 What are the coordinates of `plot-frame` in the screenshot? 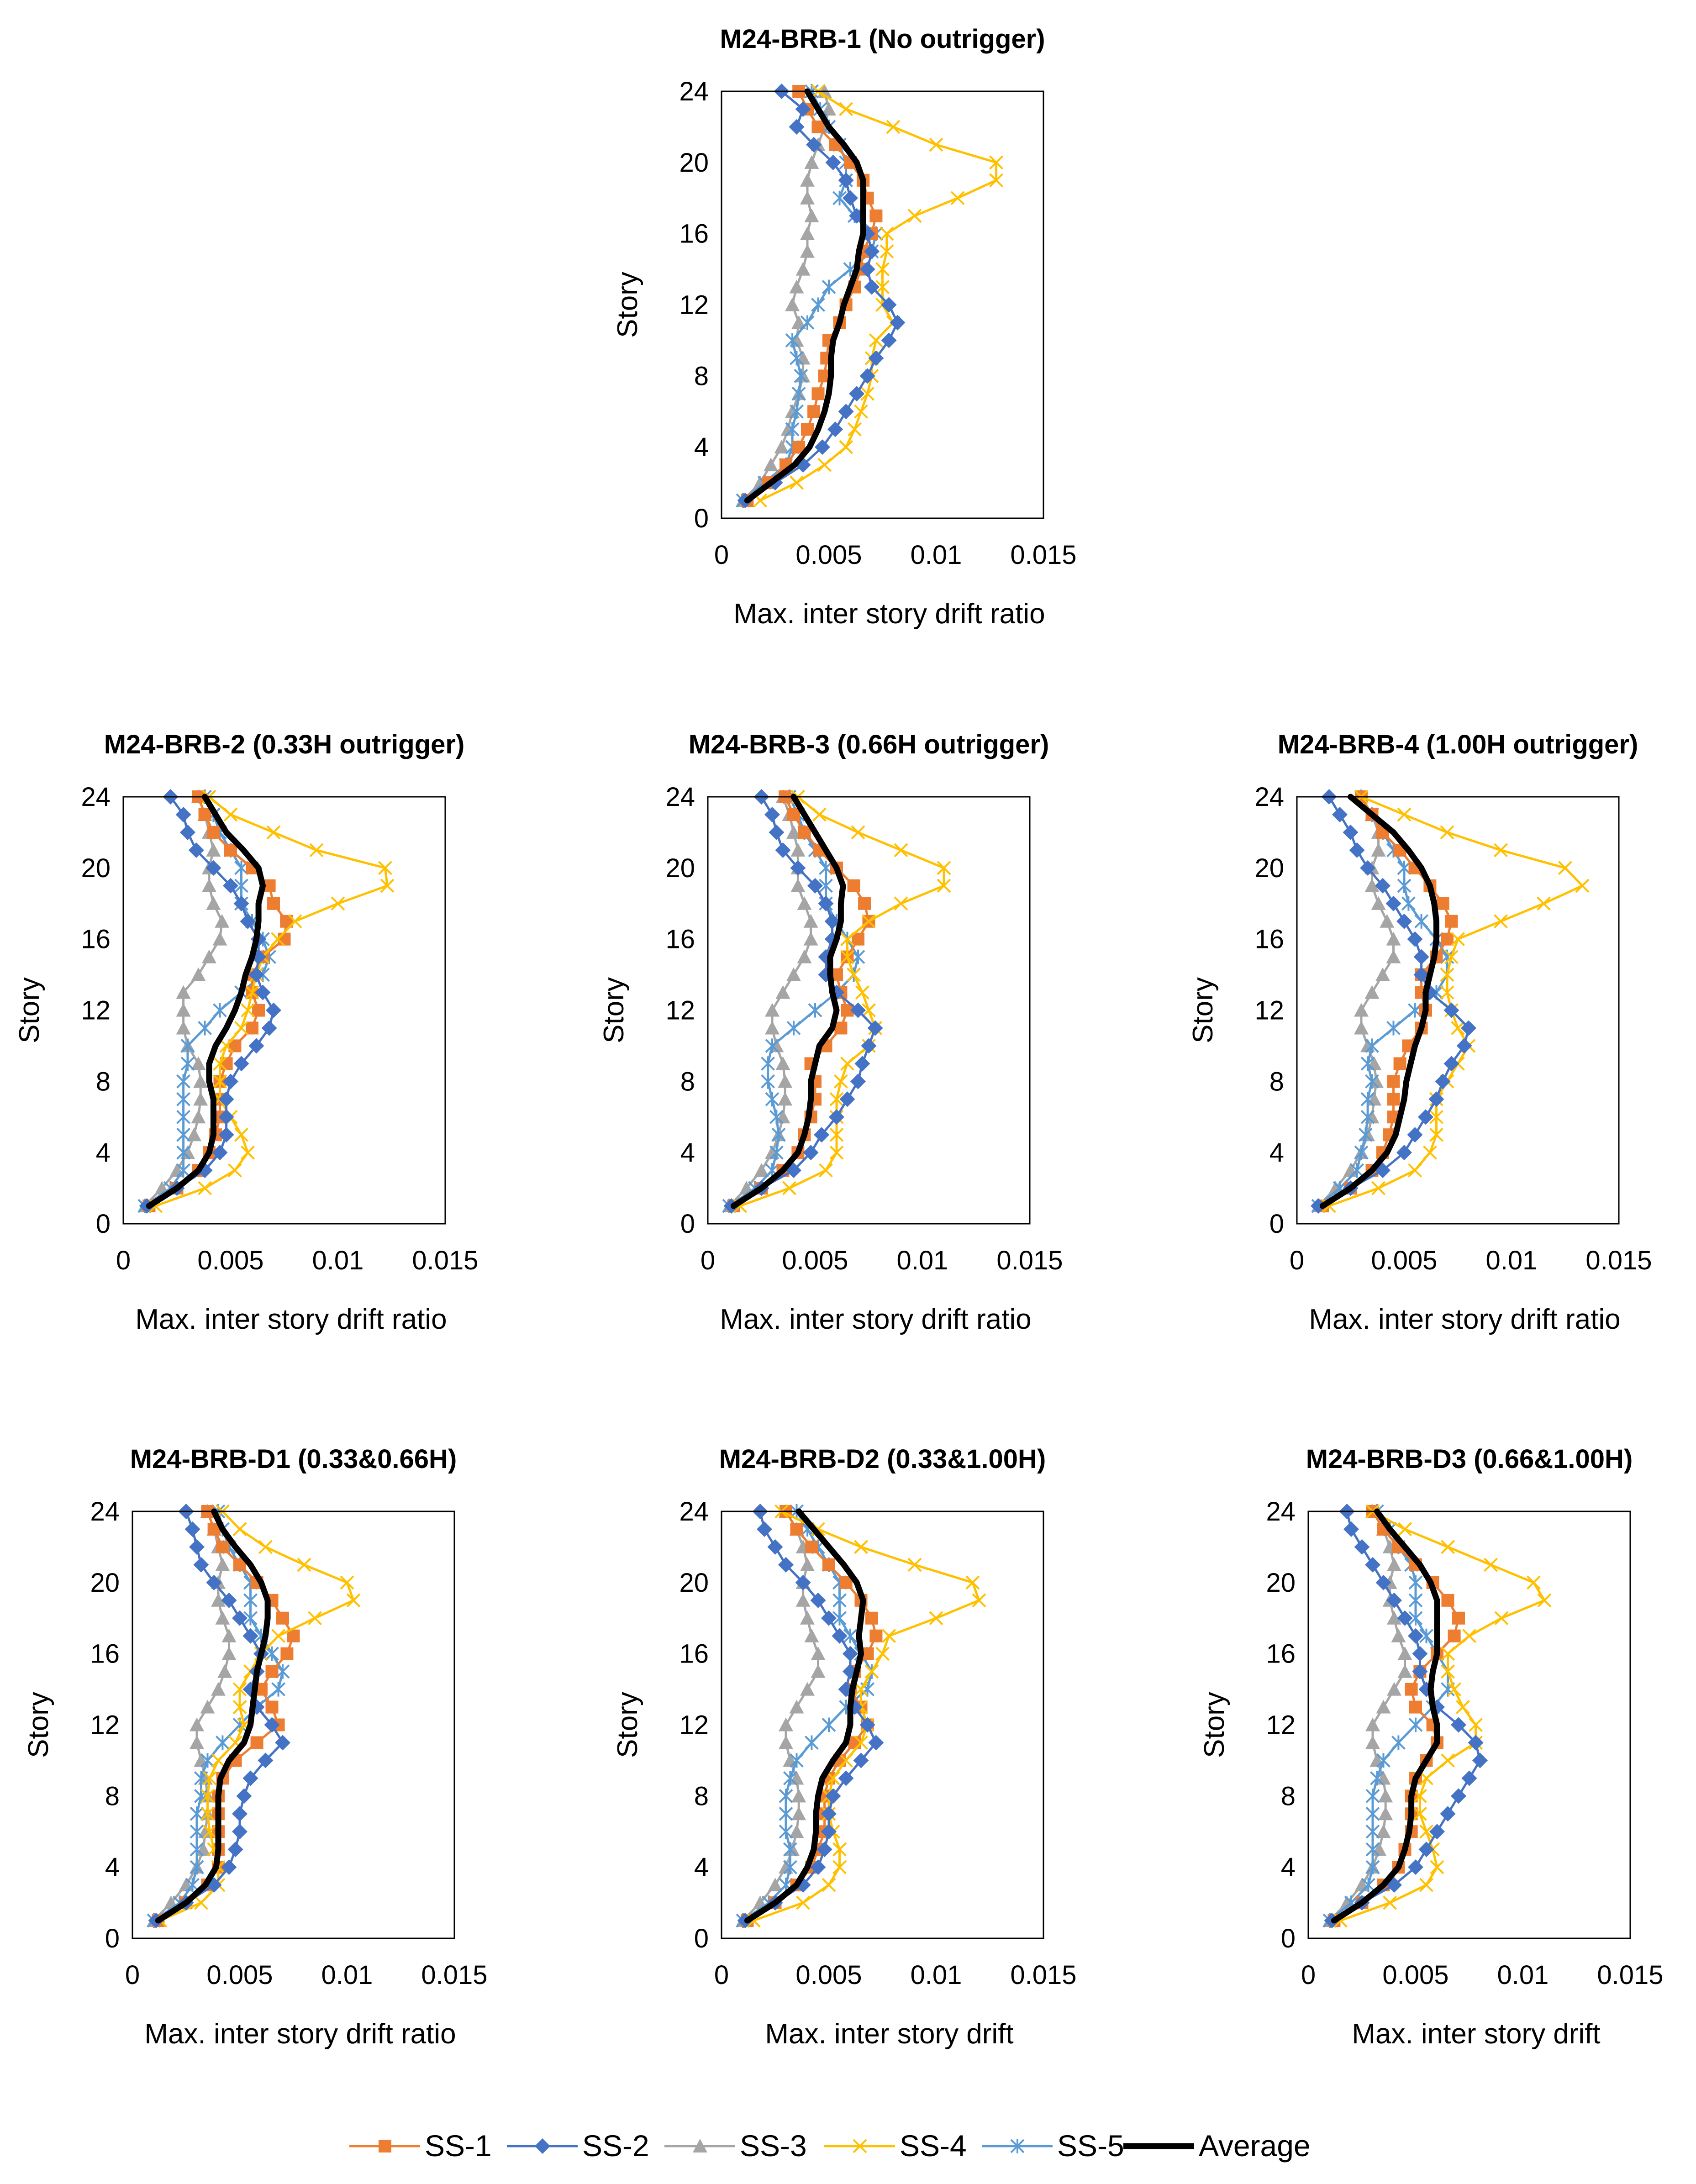 It's located at (882, 1725).